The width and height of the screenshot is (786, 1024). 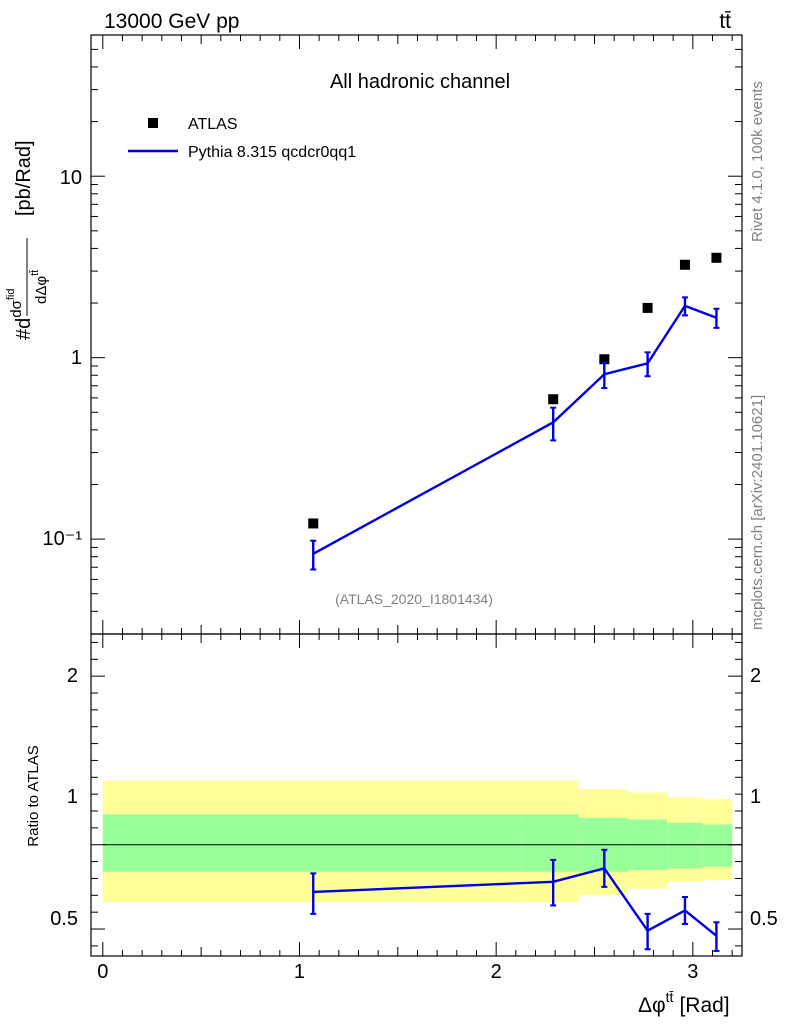 I want to click on x-axis-label: Δφtt̄ [Rad], so click(x=684, y=1003).